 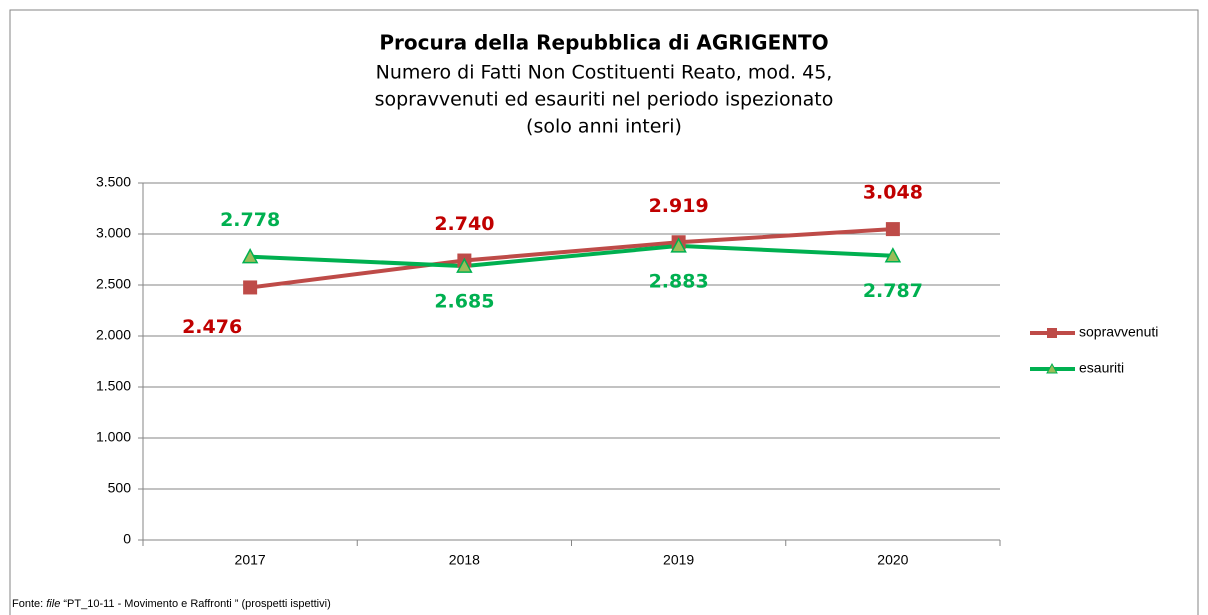 What do you see at coordinates (603, 43) in the screenshot?
I see `chart-title: Procura della Repubblica di AGRIGENTO` at bounding box center [603, 43].